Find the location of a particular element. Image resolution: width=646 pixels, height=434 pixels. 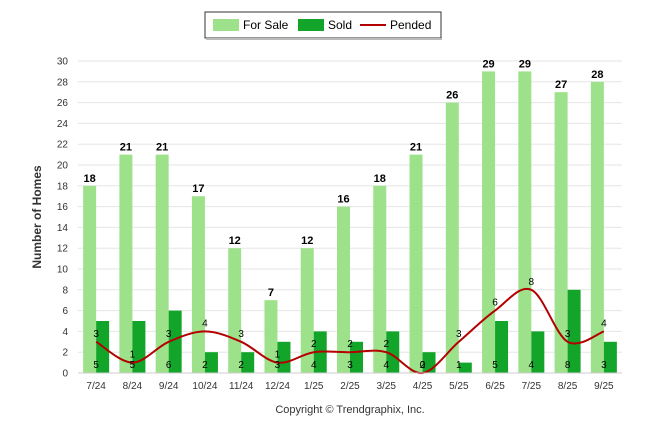

y-tick-label: 2 is located at coordinates (65, 353).